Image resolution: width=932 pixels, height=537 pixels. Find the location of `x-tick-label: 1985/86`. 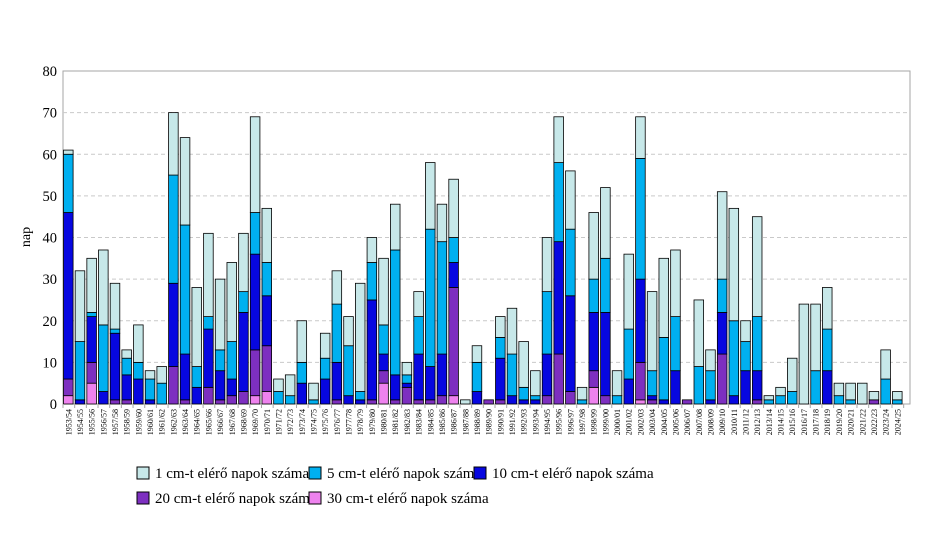

x-tick-label: 1985/86 is located at coordinates (442, 422).